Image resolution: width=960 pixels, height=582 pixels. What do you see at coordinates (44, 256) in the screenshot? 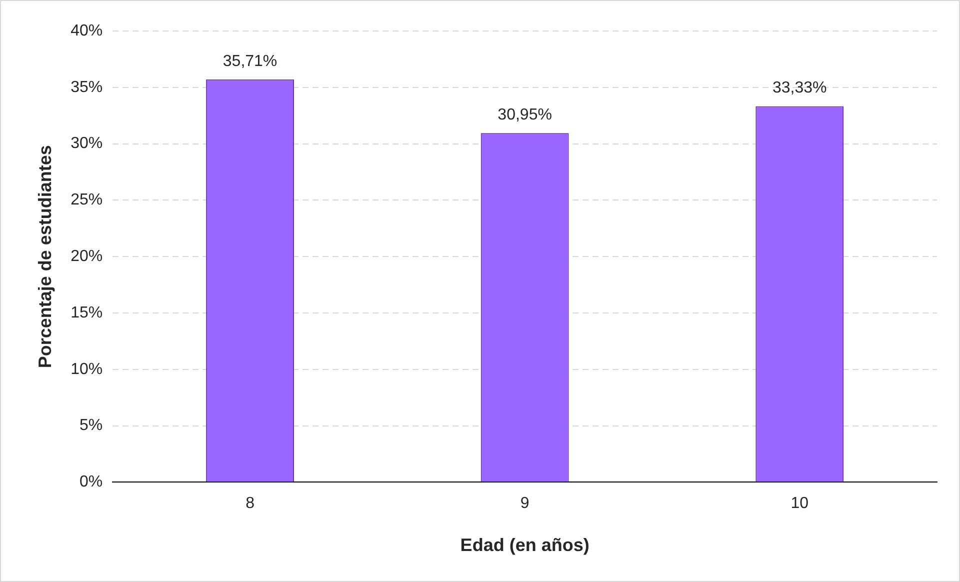
I see `y-axis-title: Porcentaje de estudiantes` at bounding box center [44, 256].